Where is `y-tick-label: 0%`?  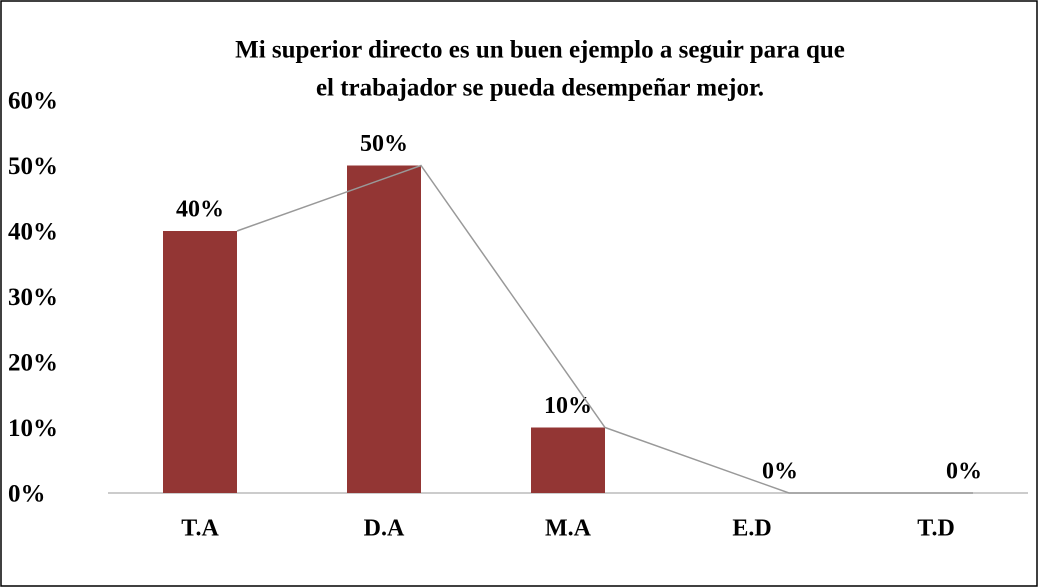
y-tick-label: 0% is located at coordinates (27, 494).